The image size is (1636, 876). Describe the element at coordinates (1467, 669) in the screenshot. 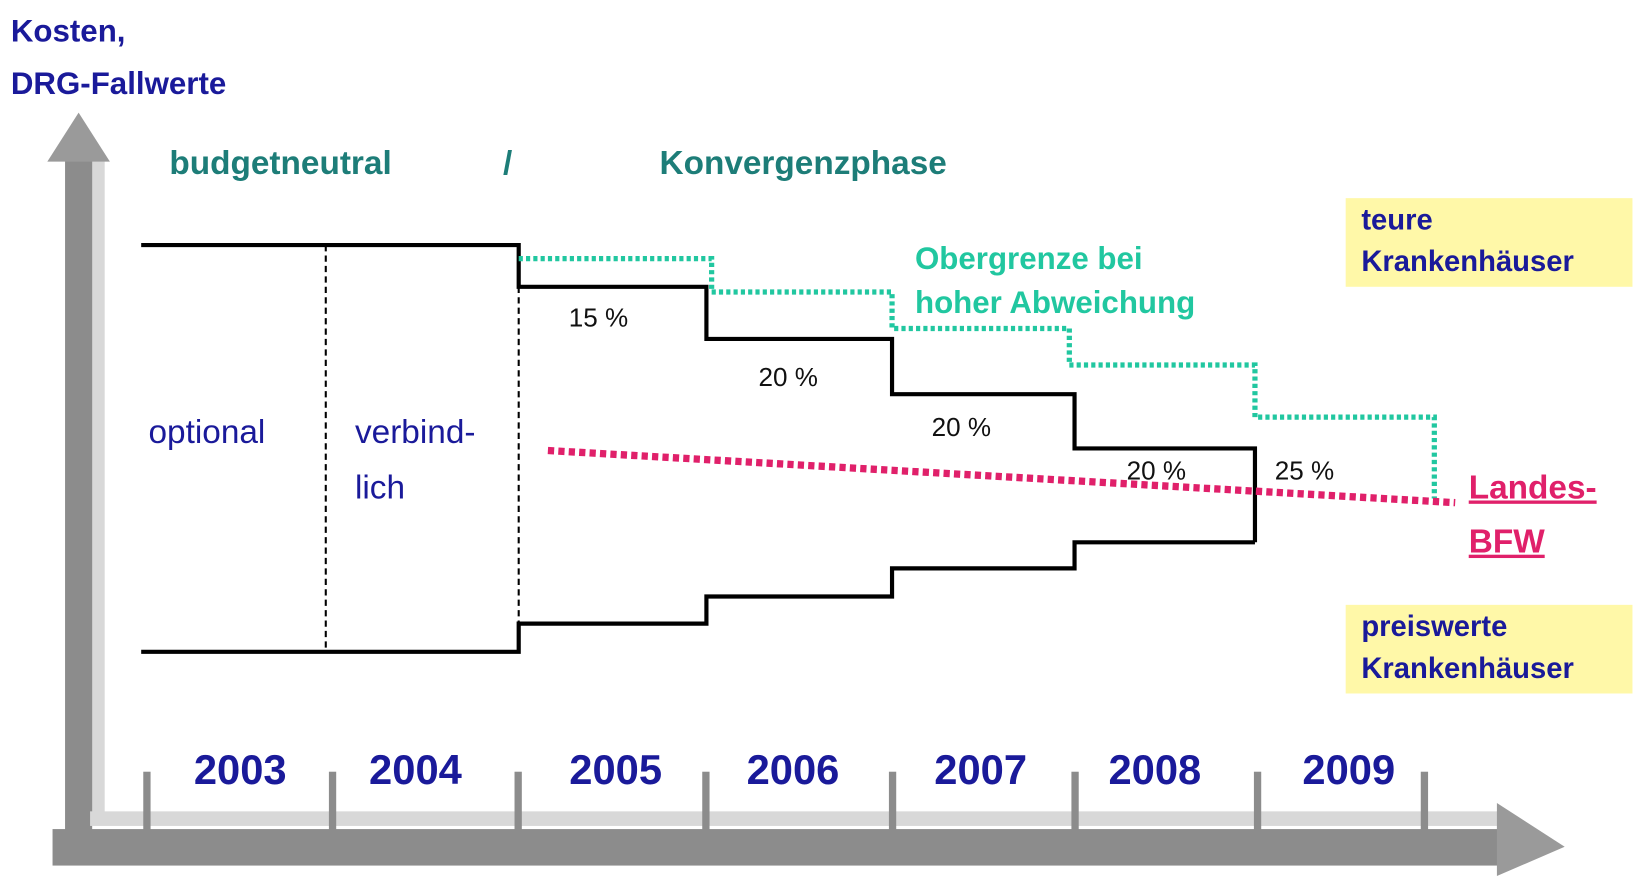

I see `cheap-label: Krankenhäuser` at that location.